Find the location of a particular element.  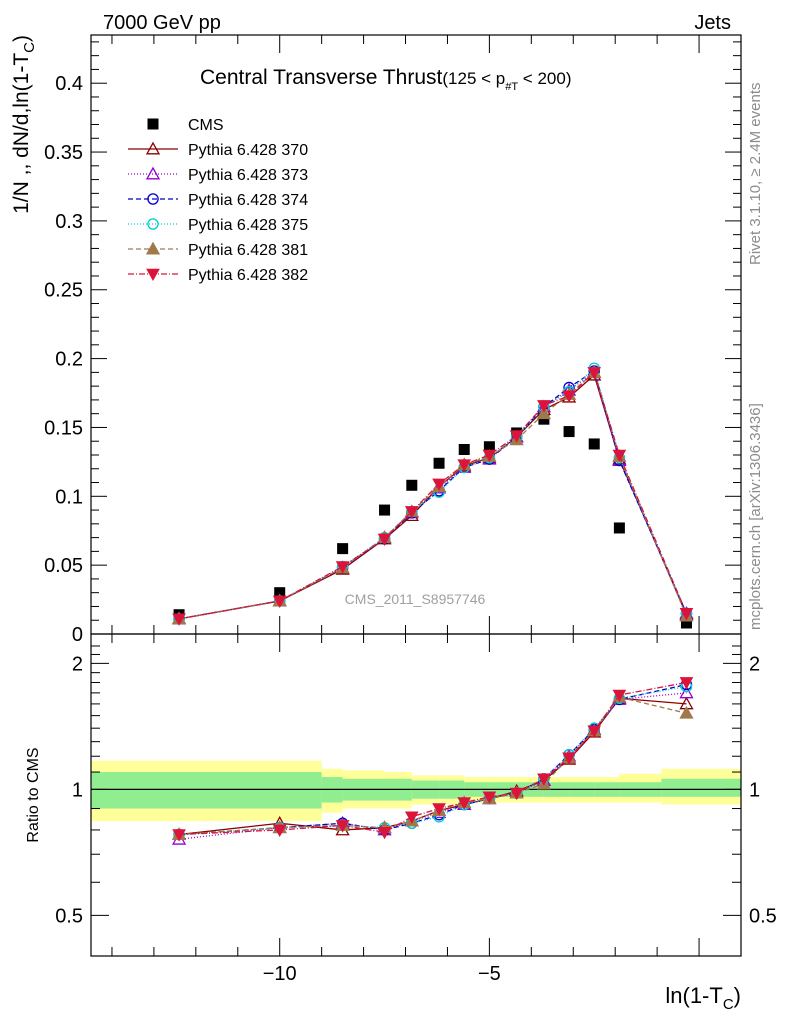

y-tick-label: 0.4 is located at coordinates (69, 84).